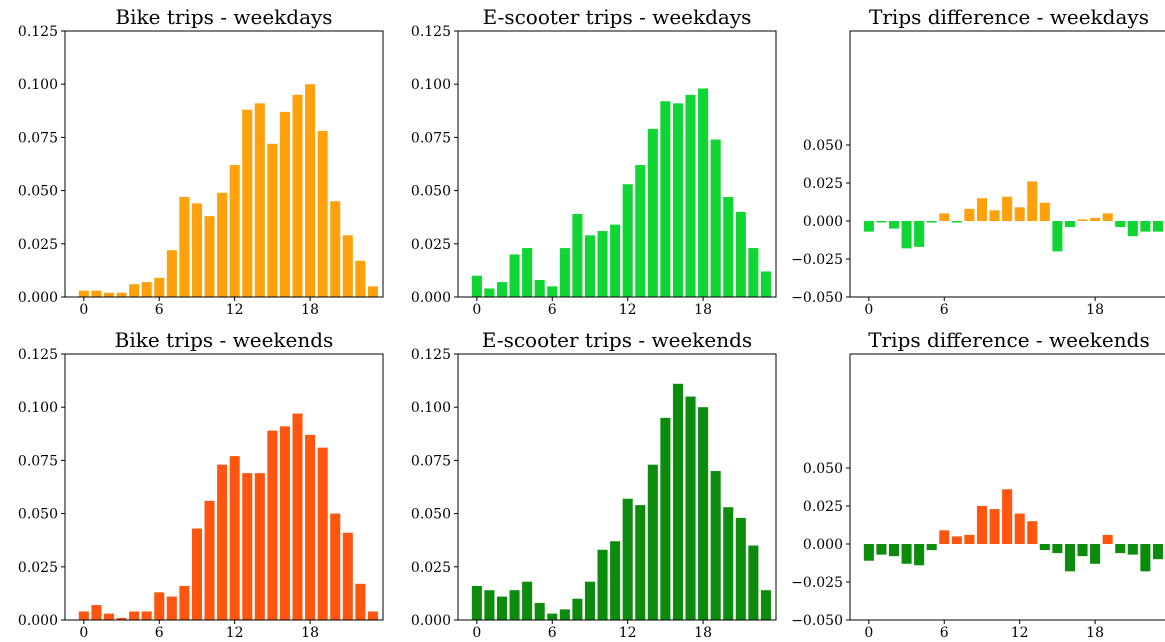  I want to click on x-tick-label: 12, so click(628, 633).